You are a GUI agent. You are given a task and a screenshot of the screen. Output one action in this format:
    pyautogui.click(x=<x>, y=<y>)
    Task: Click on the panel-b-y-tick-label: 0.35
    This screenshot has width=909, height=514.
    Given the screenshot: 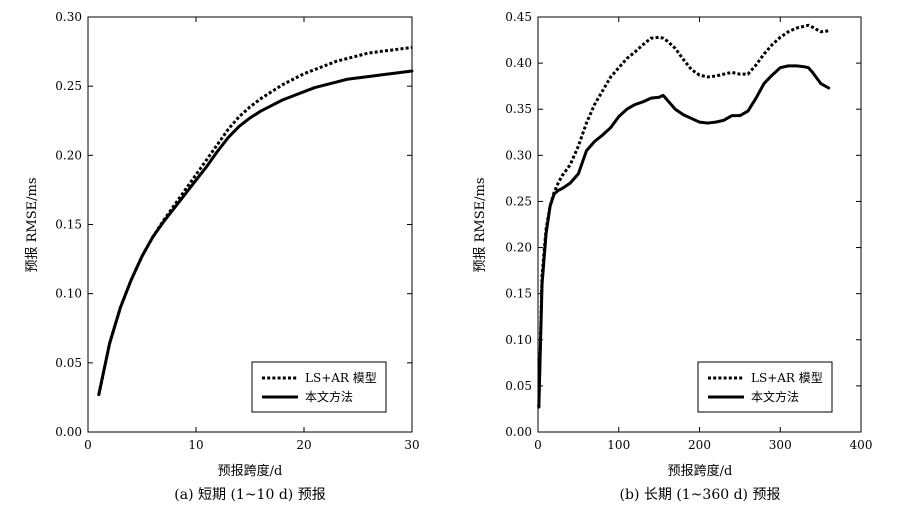 What is the action you would take?
    pyautogui.click(x=518, y=109)
    